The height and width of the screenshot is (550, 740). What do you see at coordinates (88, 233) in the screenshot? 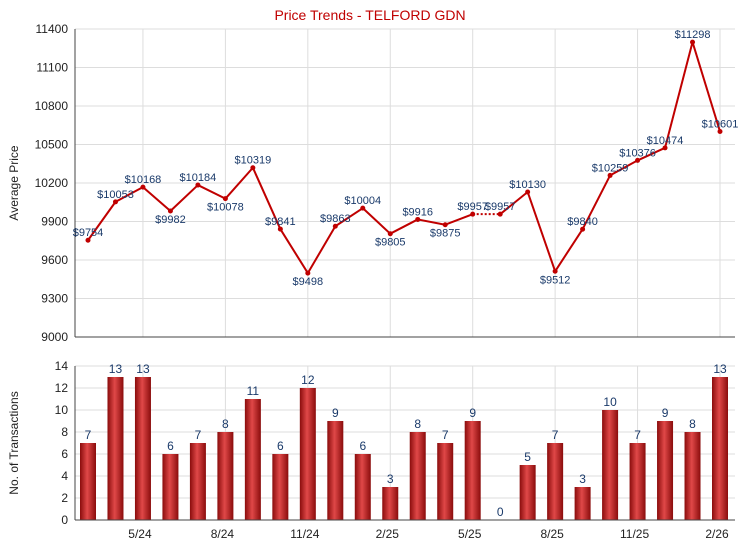
I see `price-label: $9754` at bounding box center [88, 233].